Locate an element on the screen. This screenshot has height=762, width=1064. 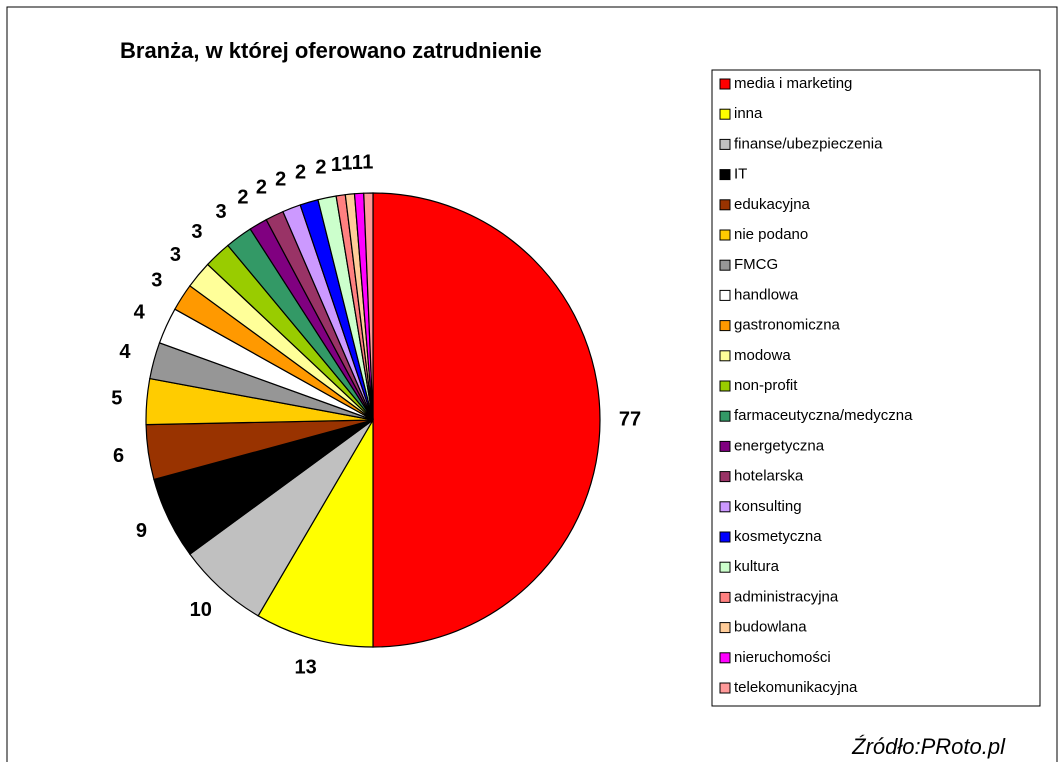
legend-label: telekomunikacyjna is located at coordinates (796, 687).